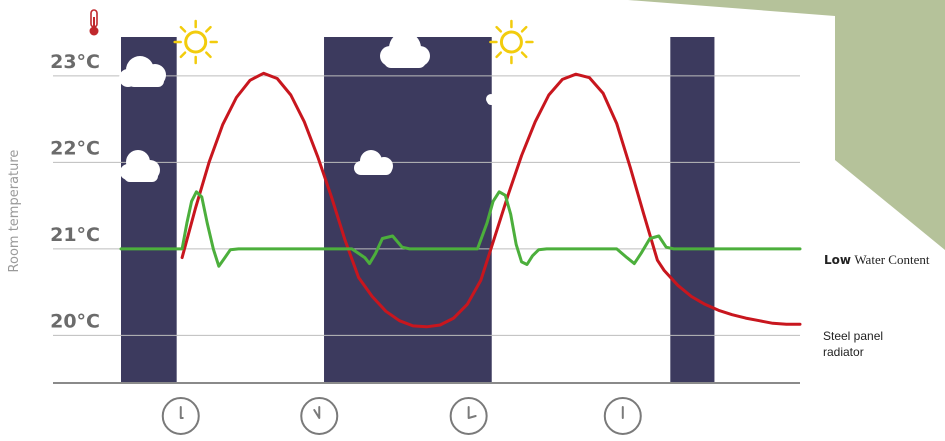 This screenshot has width=945, height=441. What do you see at coordinates (75, 62) in the screenshot?
I see `y-tick-label-0: 23°C` at bounding box center [75, 62].